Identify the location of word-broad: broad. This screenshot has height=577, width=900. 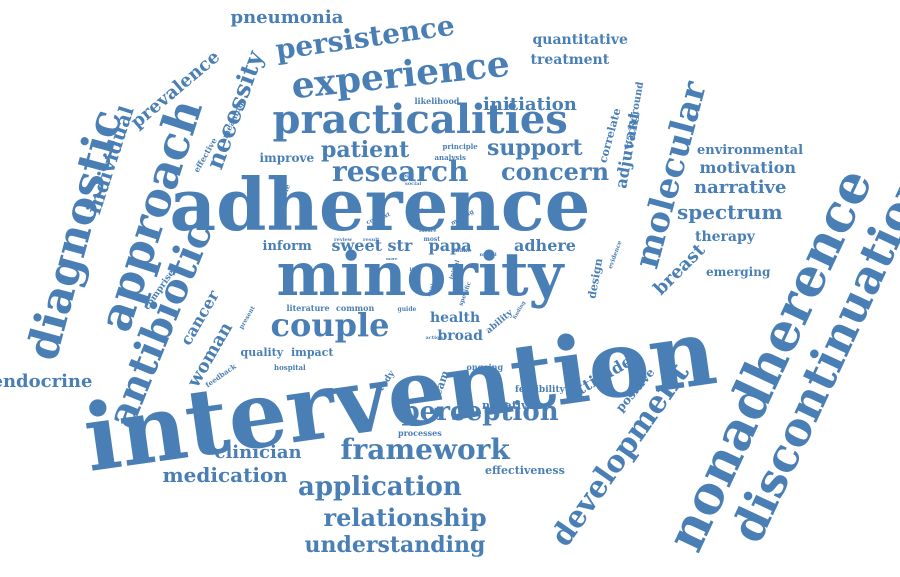
(460, 336).